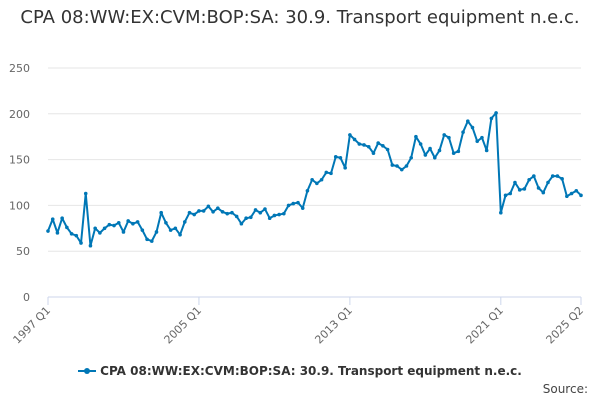 The width and height of the screenshot is (600, 400). What do you see at coordinates (463, 132) in the screenshot?
I see `data-point-2019-Q1` at bounding box center [463, 132].